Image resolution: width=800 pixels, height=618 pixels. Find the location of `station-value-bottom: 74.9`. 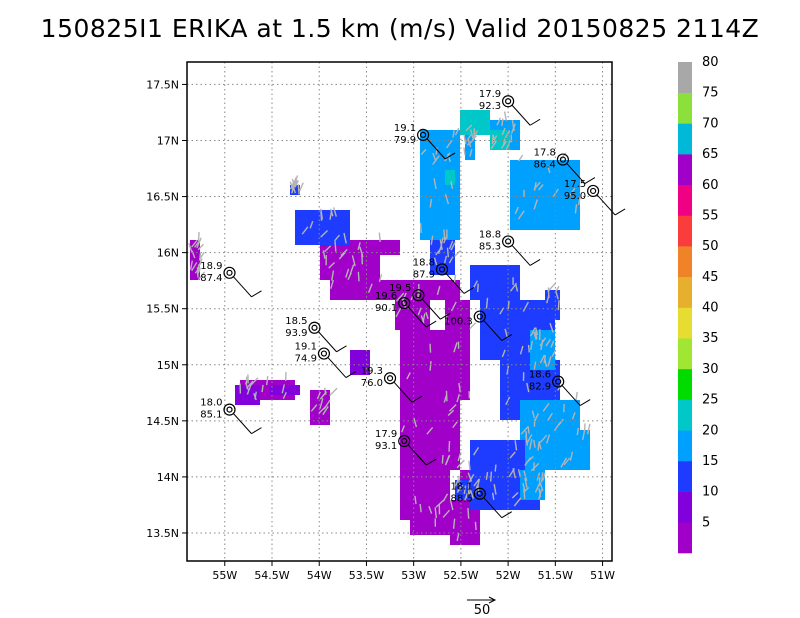

station-value-bottom: 74.9 is located at coordinates (306, 359).